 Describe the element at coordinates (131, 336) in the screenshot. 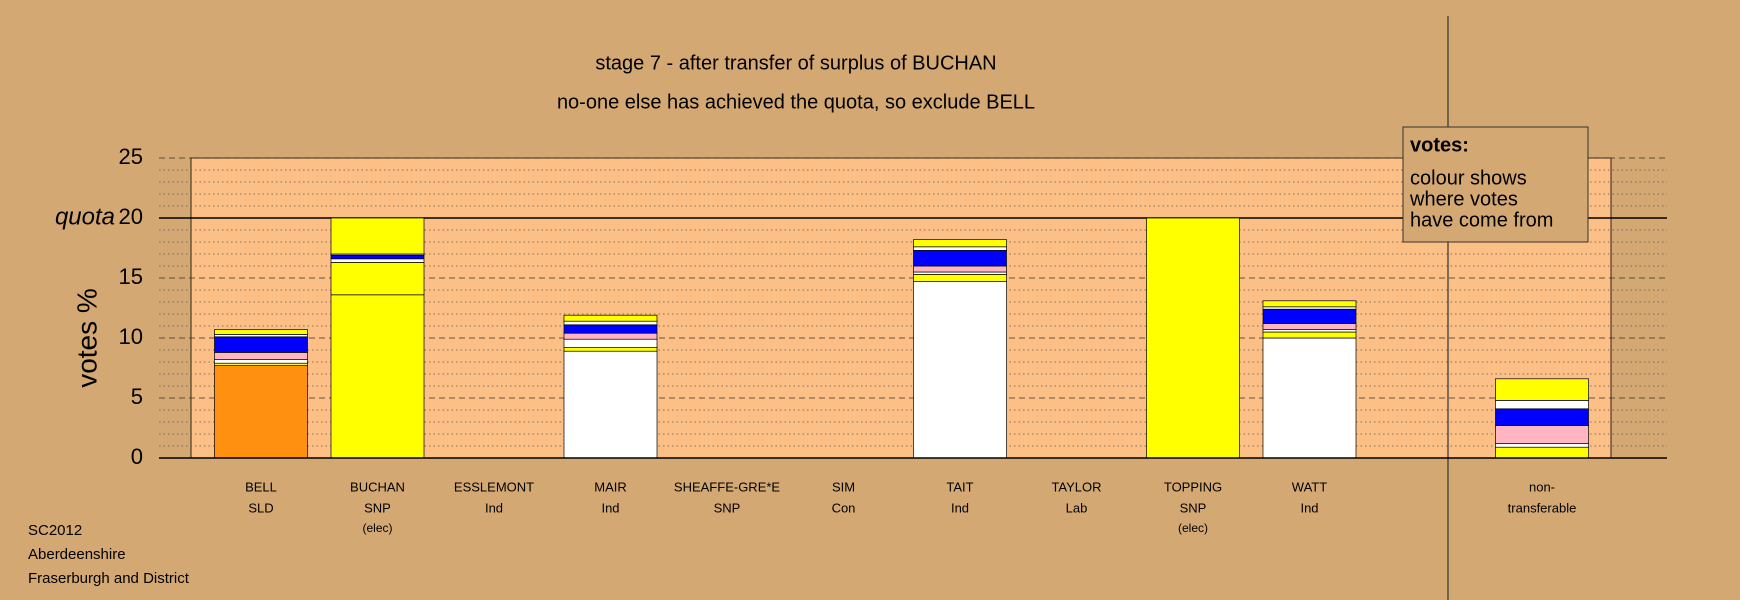

I see `y-tick-label: 10` at that location.